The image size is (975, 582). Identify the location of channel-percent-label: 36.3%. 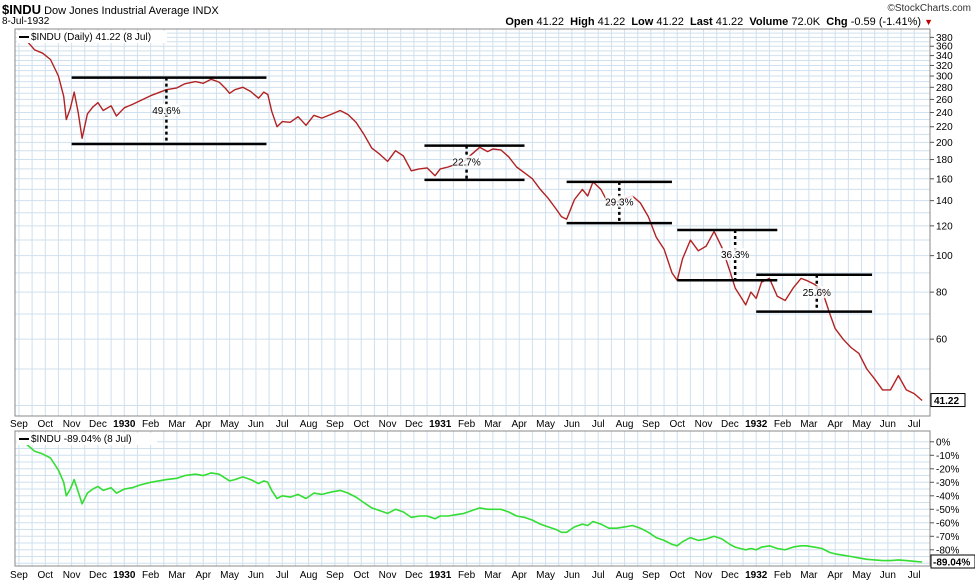
(735, 255).